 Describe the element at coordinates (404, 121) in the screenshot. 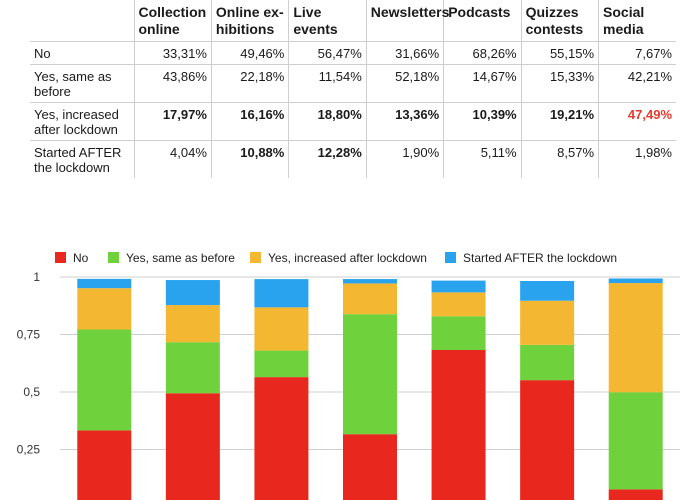

I see `table-cell: 13,36%` at that location.